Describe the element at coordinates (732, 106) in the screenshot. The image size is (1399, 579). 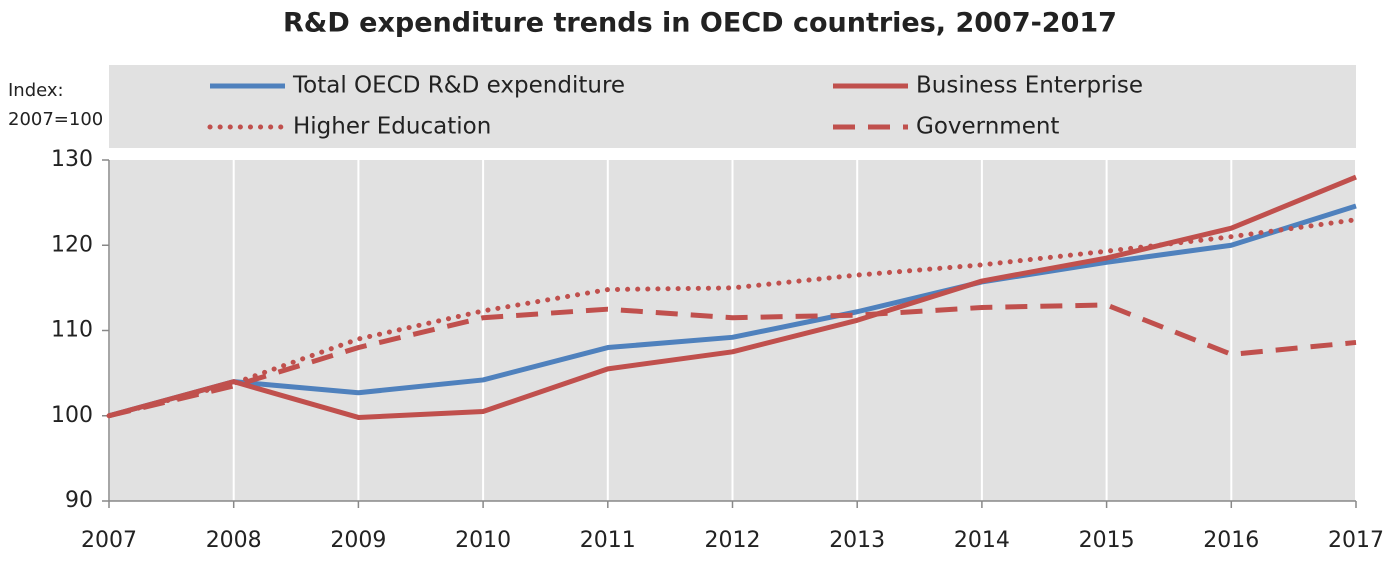
I see `legend-background` at that location.